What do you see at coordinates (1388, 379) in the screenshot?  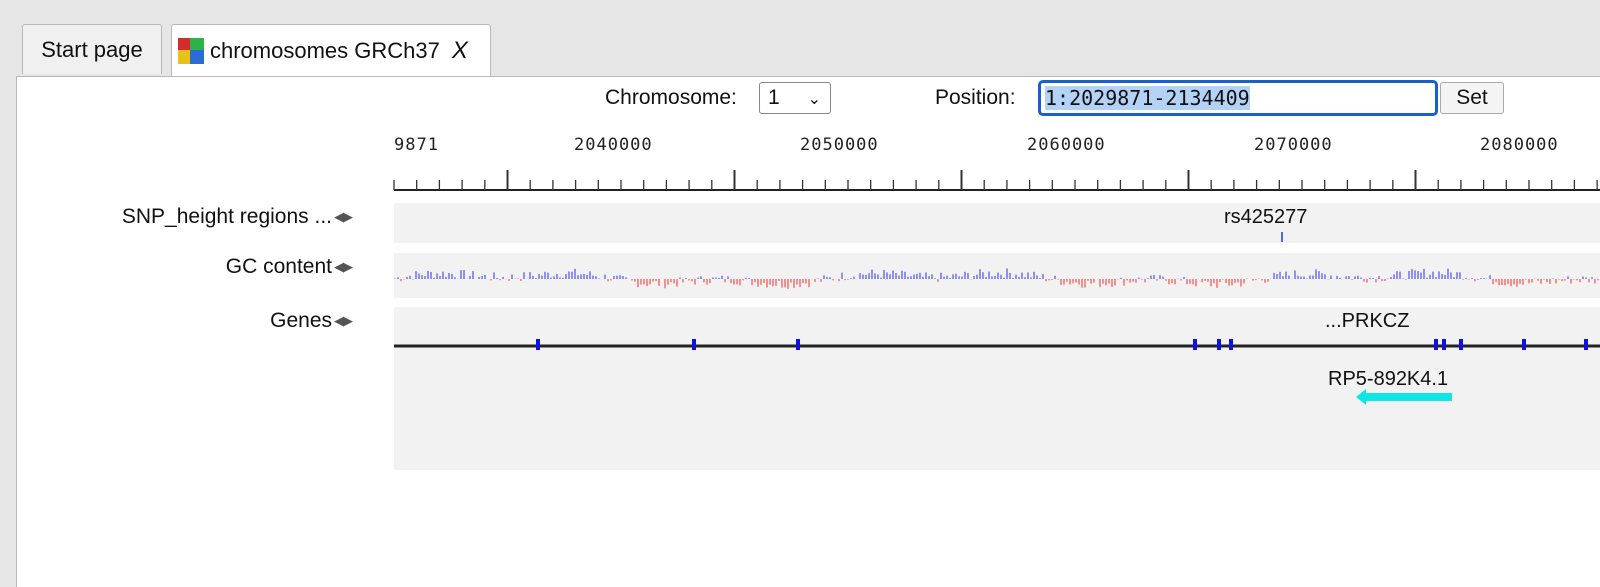 I see `gene-label-rp5: RP5-892K4.1` at bounding box center [1388, 379].